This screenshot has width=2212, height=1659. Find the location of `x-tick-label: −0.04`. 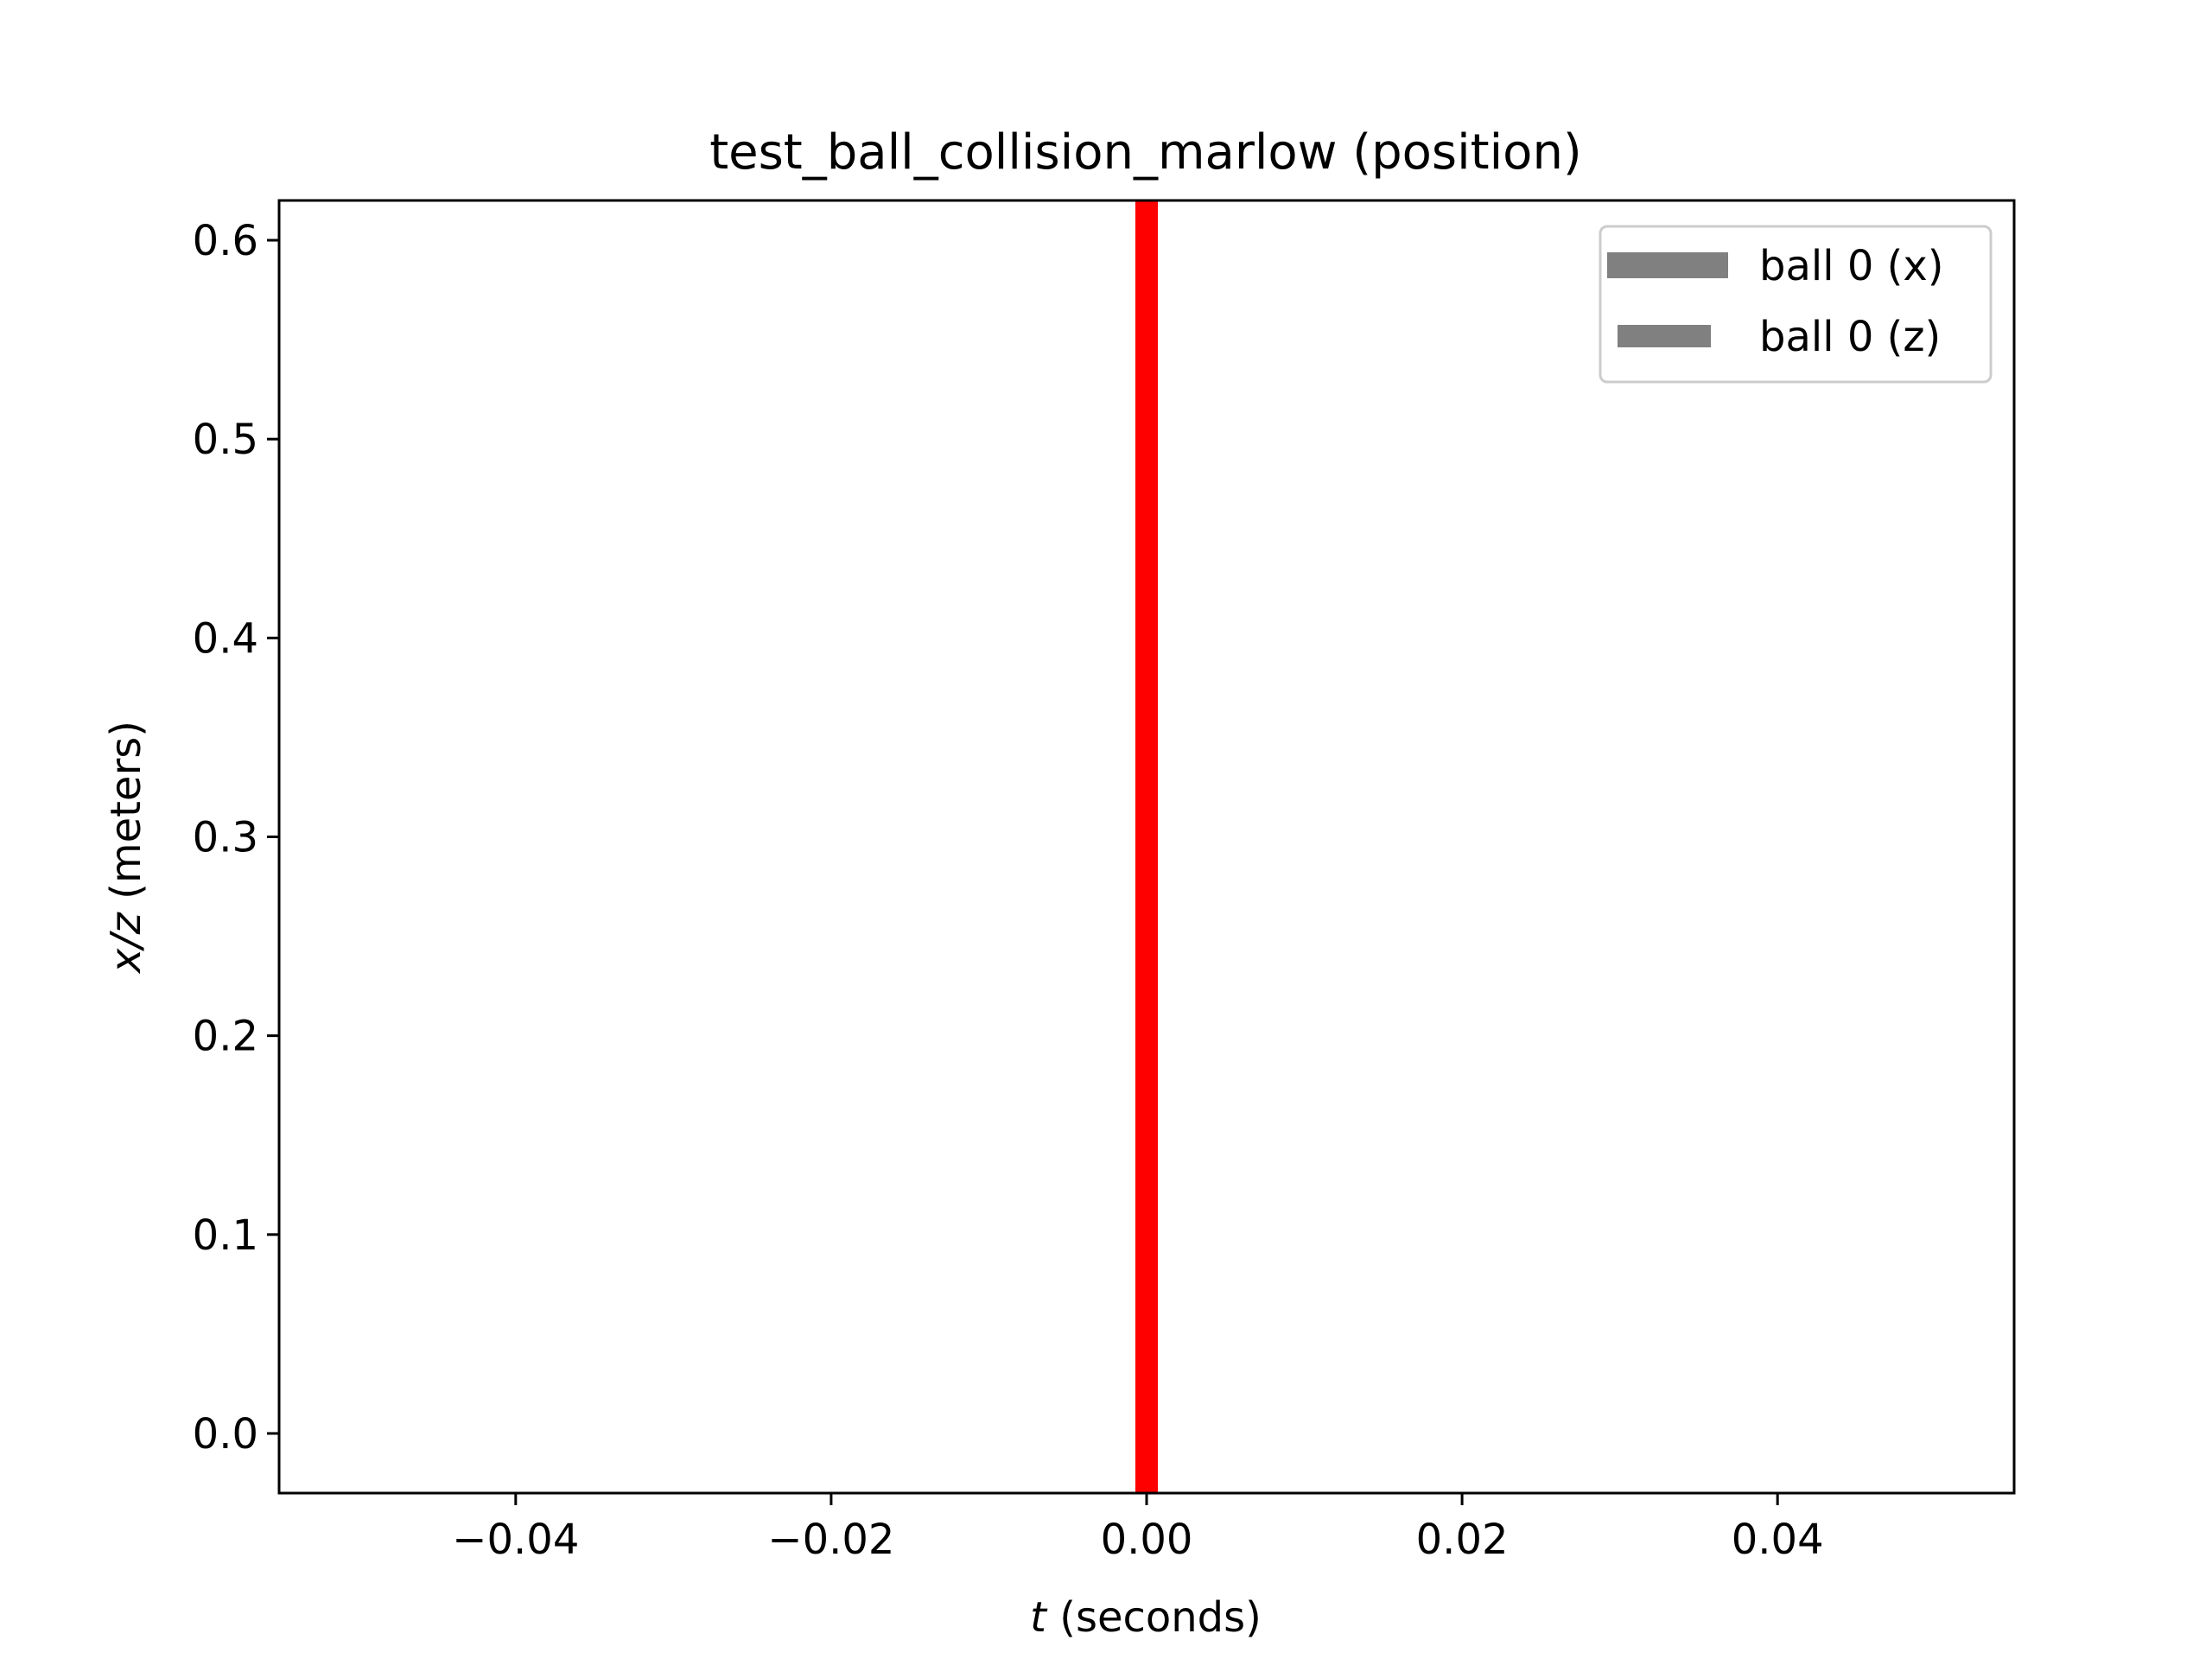

x-tick-label: −0.04 is located at coordinates (515, 1540).